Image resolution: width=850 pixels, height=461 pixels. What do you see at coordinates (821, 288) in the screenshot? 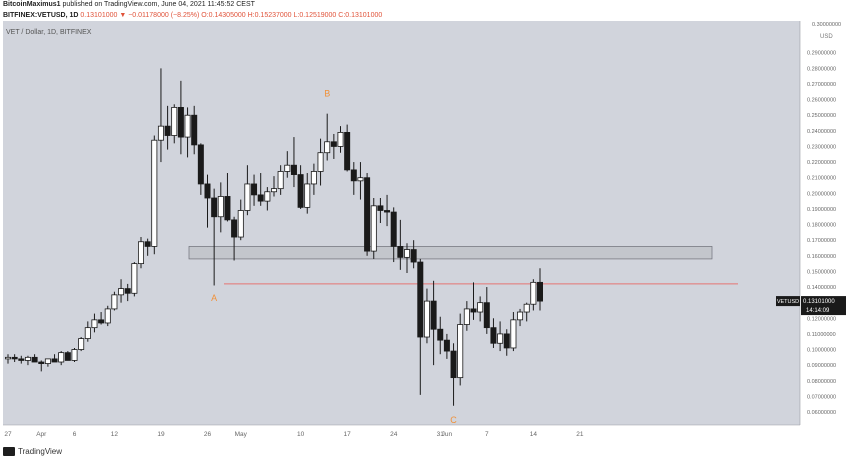
I see `price-tick-label: 0.14000000` at bounding box center [821, 288].